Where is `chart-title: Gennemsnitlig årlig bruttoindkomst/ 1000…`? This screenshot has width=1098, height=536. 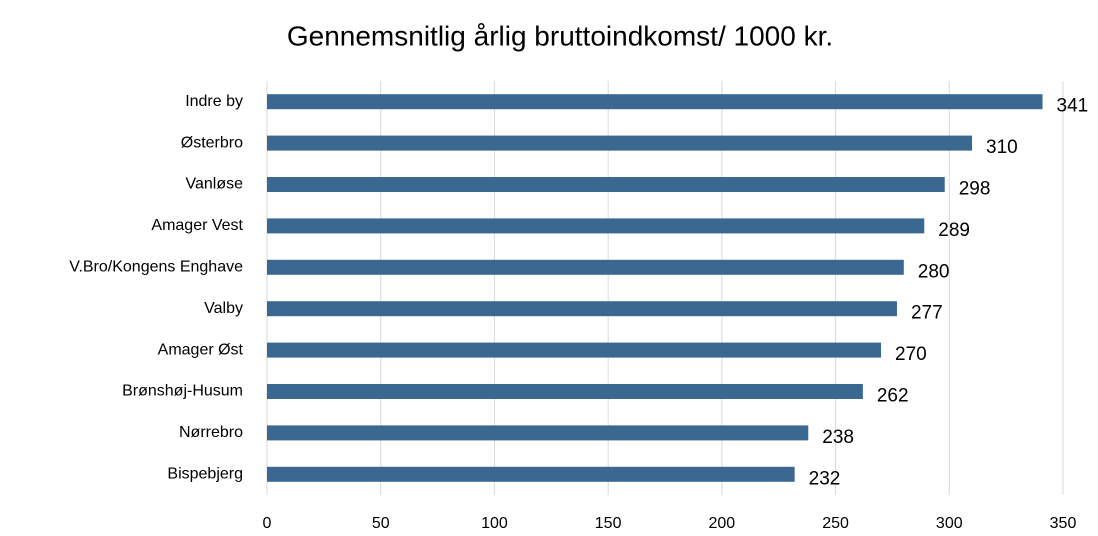
chart-title: Gennemsnitlig årlig bruttoindkomst/ 1000… is located at coordinates (560, 35).